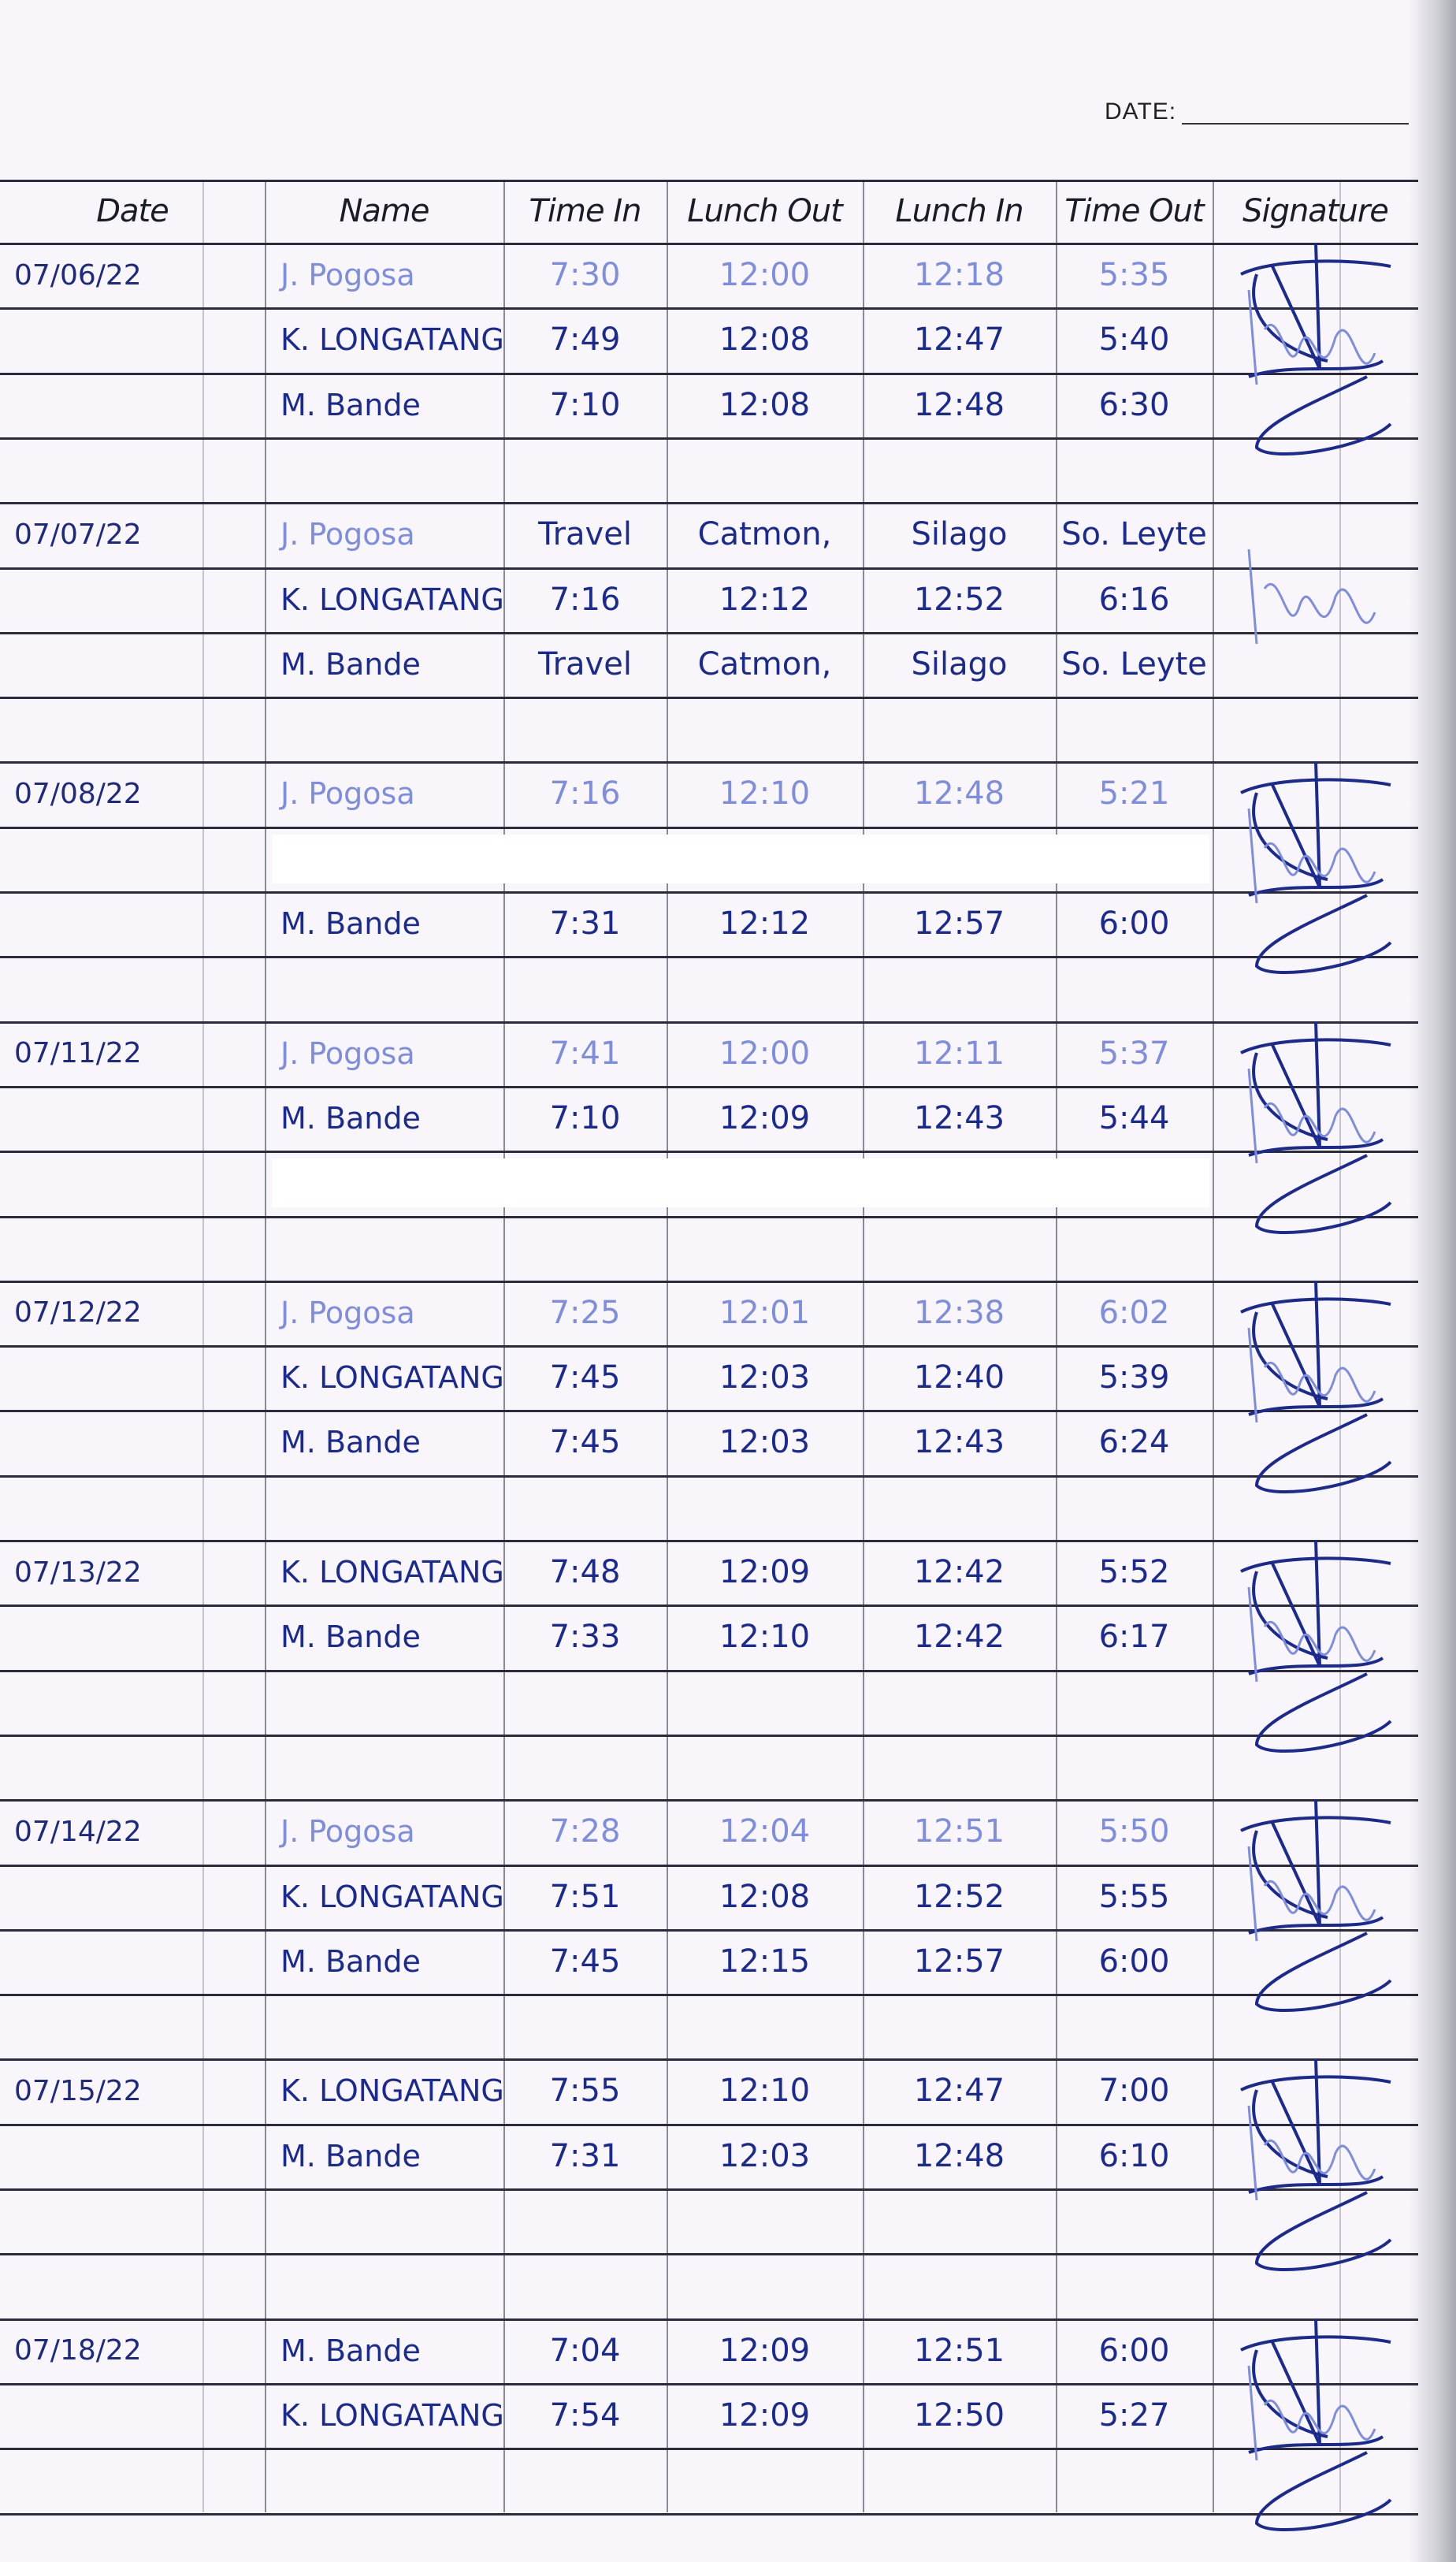  Describe the element at coordinates (585, 1637) in the screenshot. I see `time-in-cell: 7:33` at that location.